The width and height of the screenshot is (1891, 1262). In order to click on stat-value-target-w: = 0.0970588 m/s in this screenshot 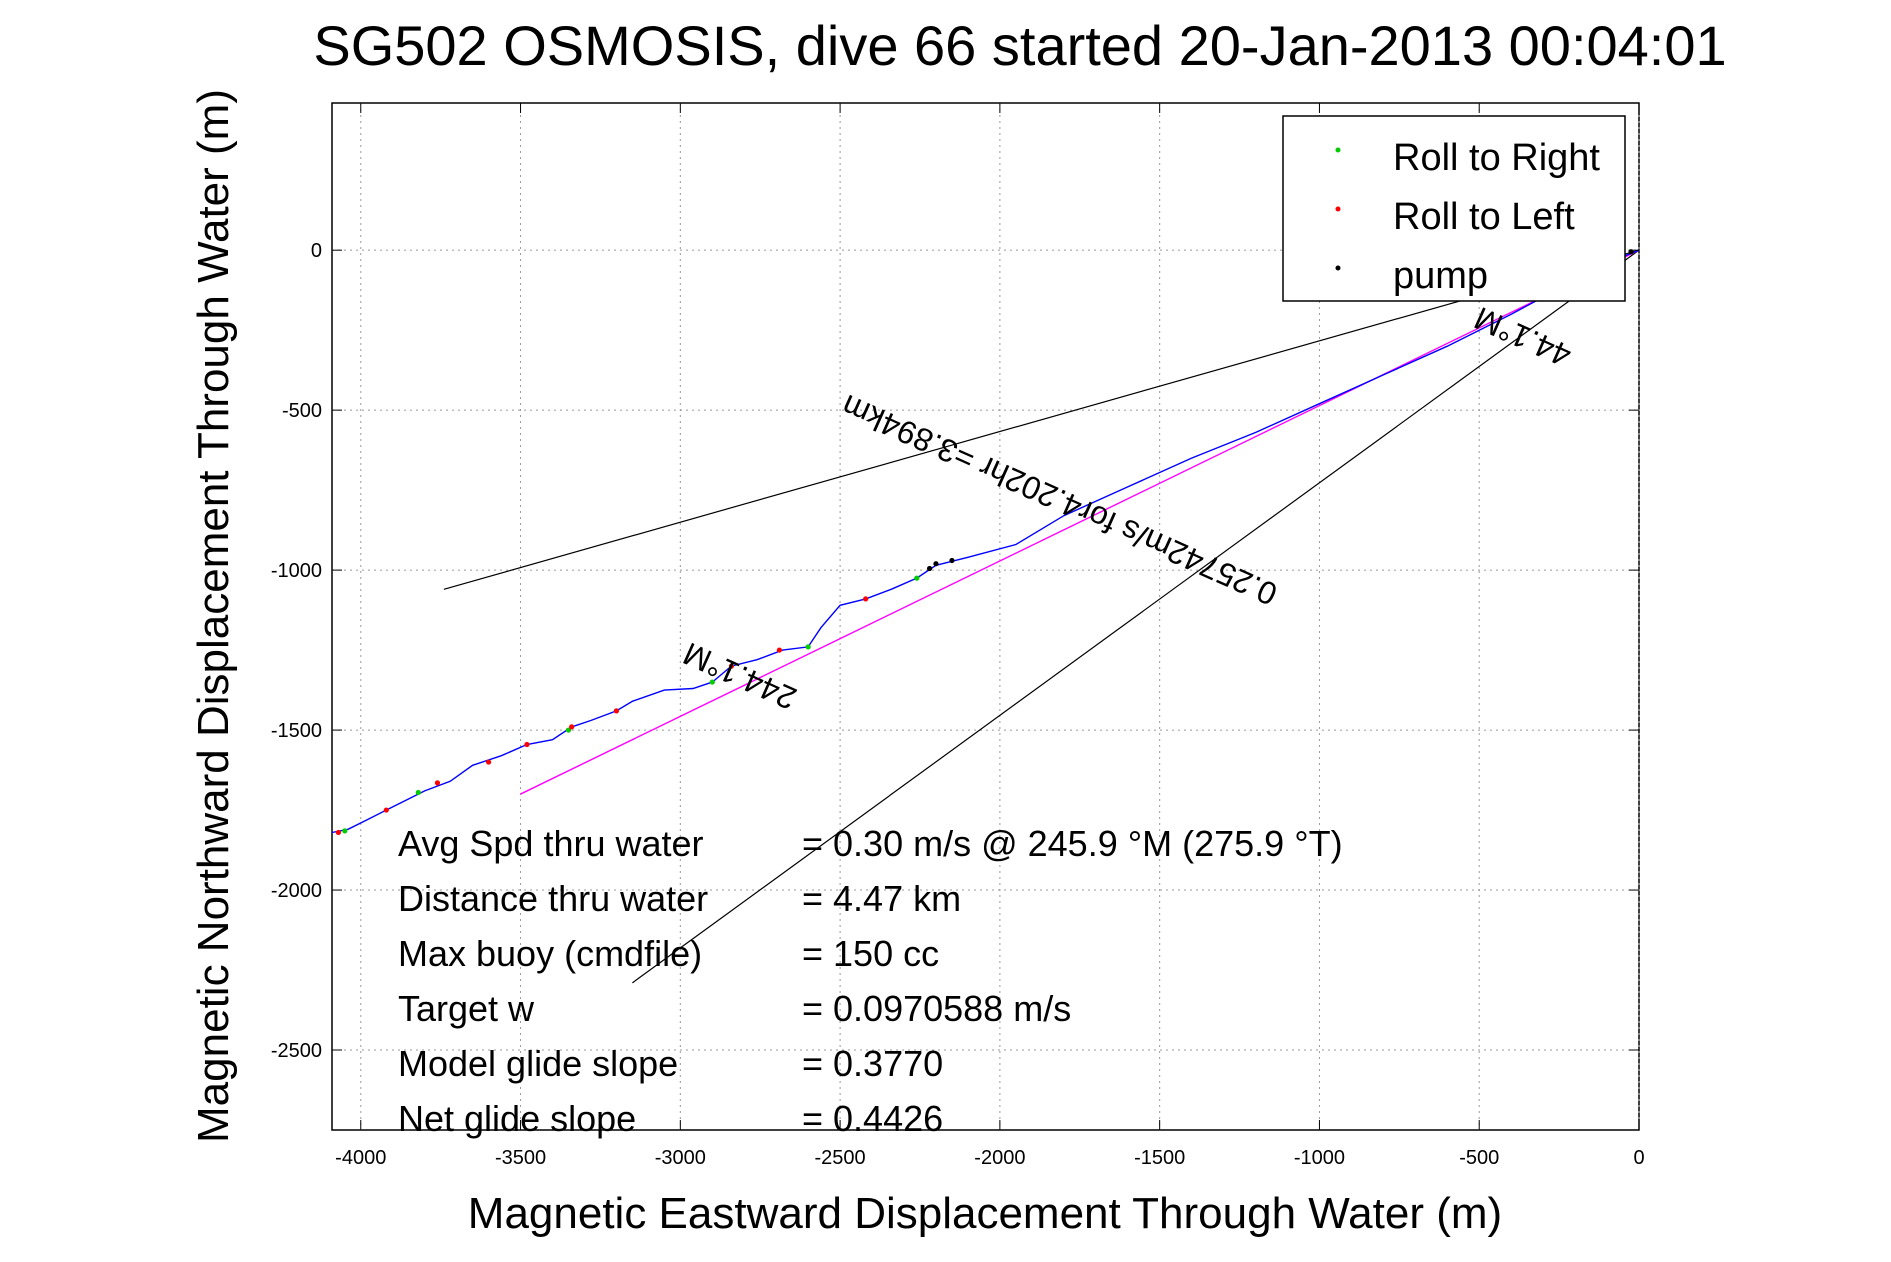, I will do `click(936, 1008)`.